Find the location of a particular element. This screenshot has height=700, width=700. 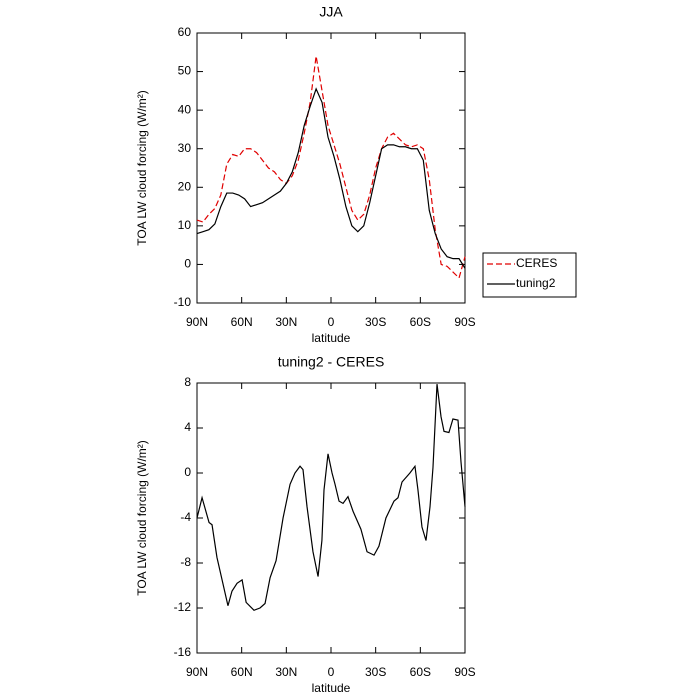

chart-title: JJA is located at coordinates (331, 12).